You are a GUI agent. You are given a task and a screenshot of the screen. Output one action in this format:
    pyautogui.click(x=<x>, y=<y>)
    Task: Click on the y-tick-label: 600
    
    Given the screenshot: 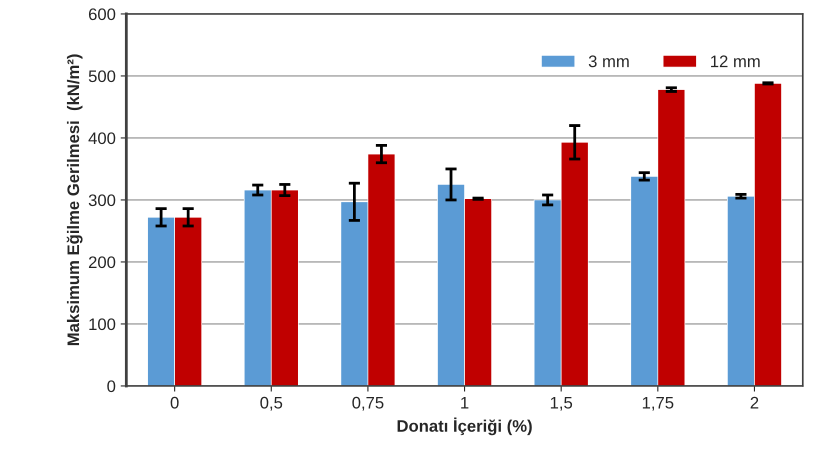 What is the action you would take?
    pyautogui.click(x=102, y=14)
    